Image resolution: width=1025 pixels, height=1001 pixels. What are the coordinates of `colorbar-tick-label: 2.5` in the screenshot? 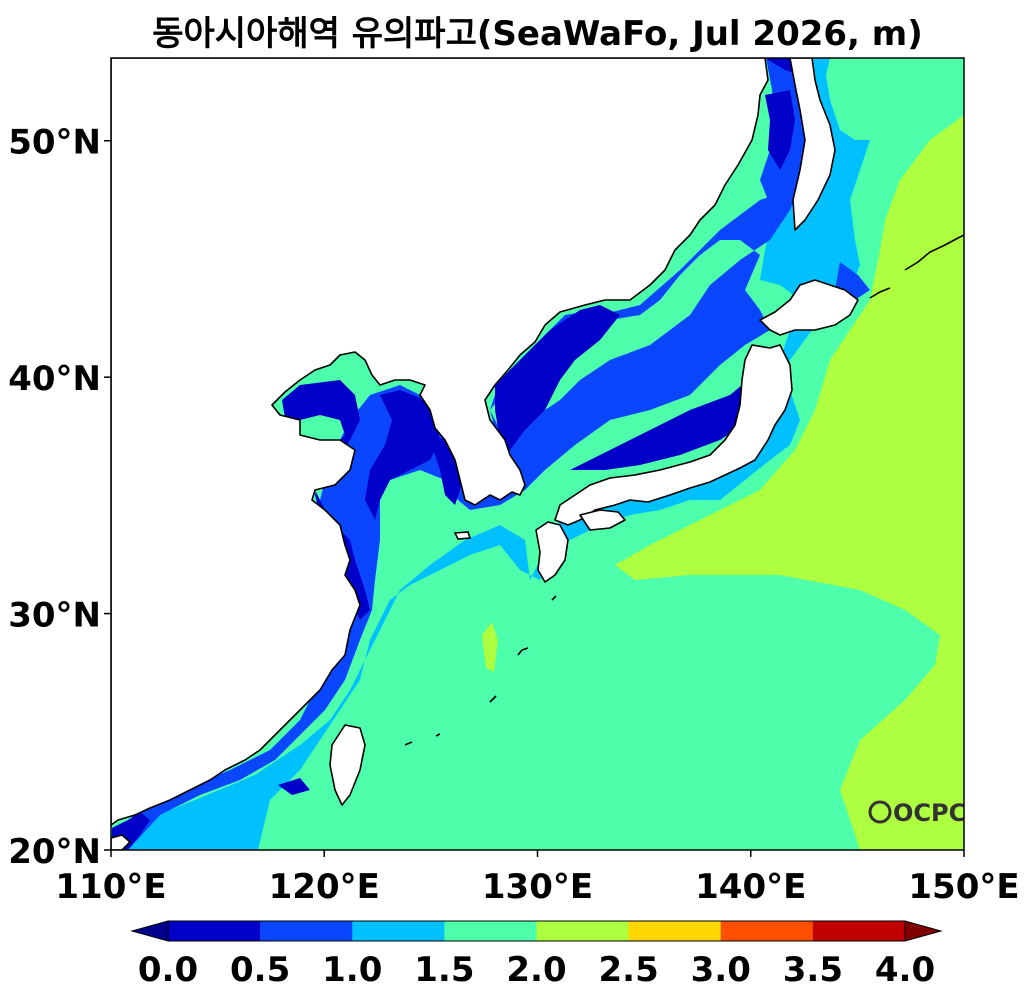 It's located at (629, 970).